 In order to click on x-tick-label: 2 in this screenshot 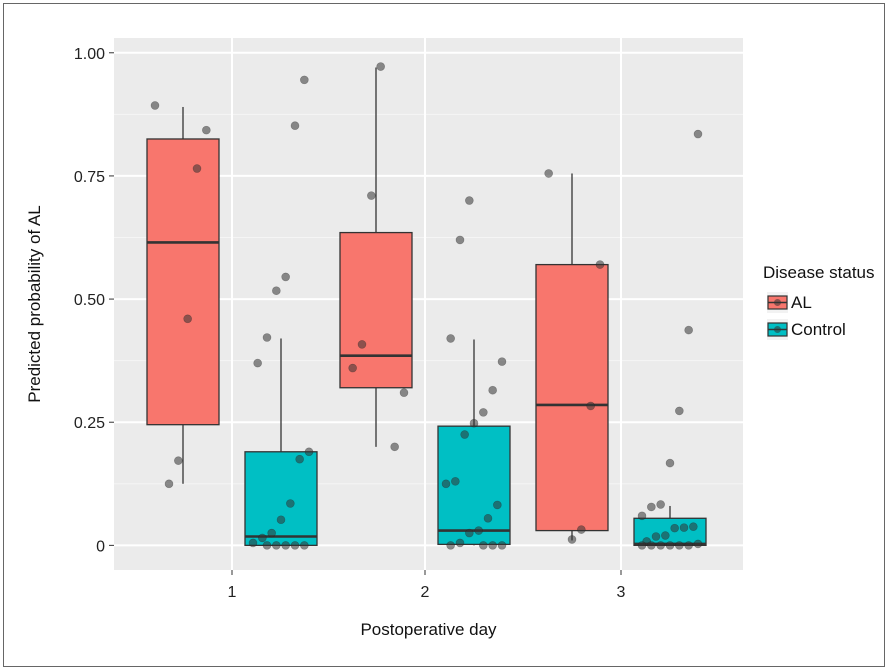, I will do `click(425, 592)`.